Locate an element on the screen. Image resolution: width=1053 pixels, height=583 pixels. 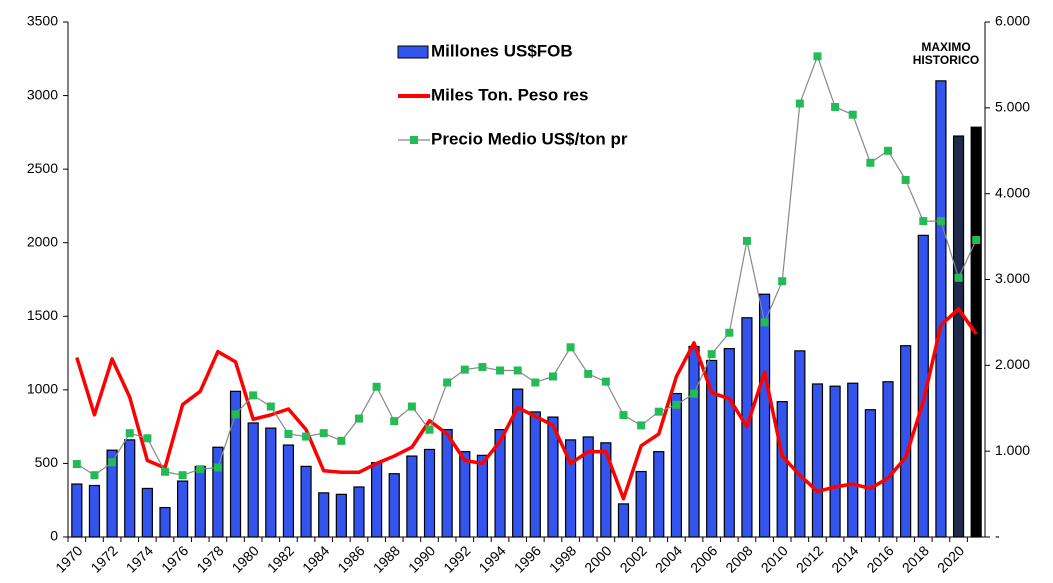
y-tick-label: 500 is located at coordinates (47, 462).